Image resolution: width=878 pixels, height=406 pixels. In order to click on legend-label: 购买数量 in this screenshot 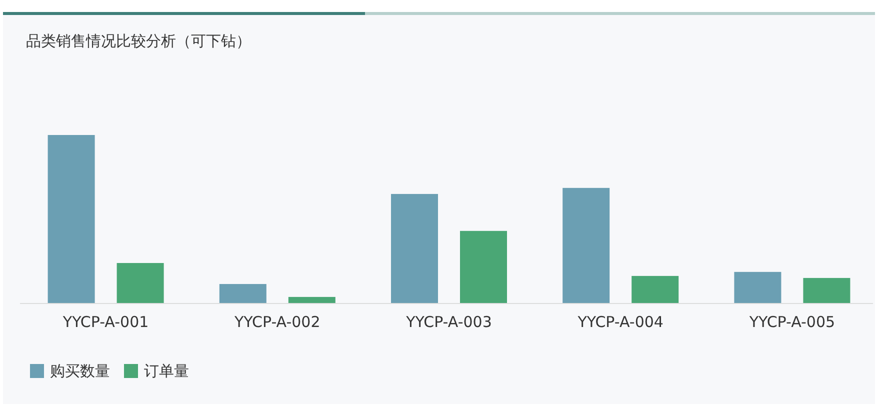, I will do `click(80, 371)`.